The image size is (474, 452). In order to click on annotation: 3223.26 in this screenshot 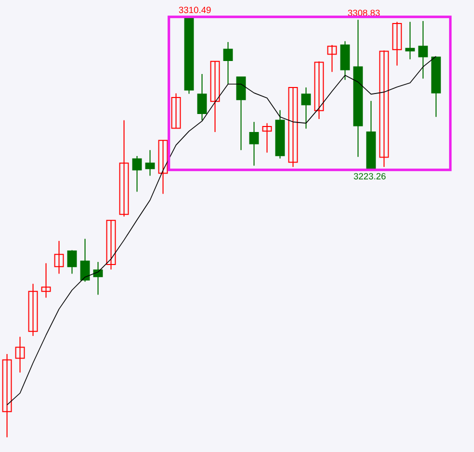, I will do `click(370, 176)`.